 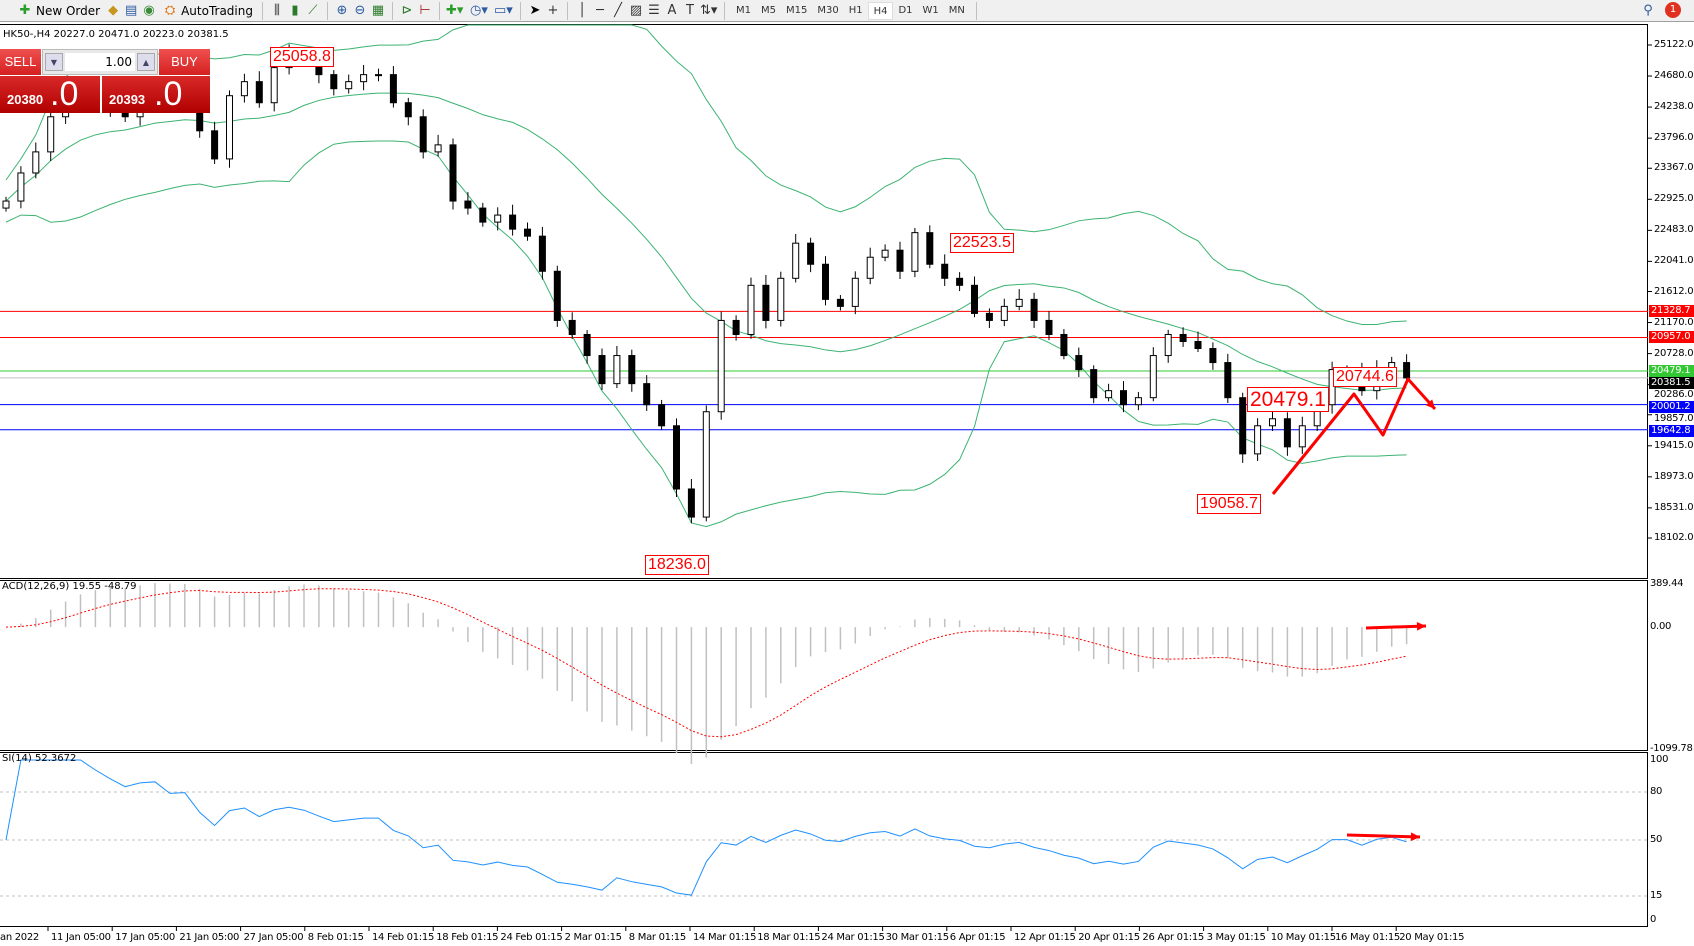 What do you see at coordinates (335, 937) in the screenshot?
I see `time-axis-label: 8 Feb 01:15` at bounding box center [335, 937].